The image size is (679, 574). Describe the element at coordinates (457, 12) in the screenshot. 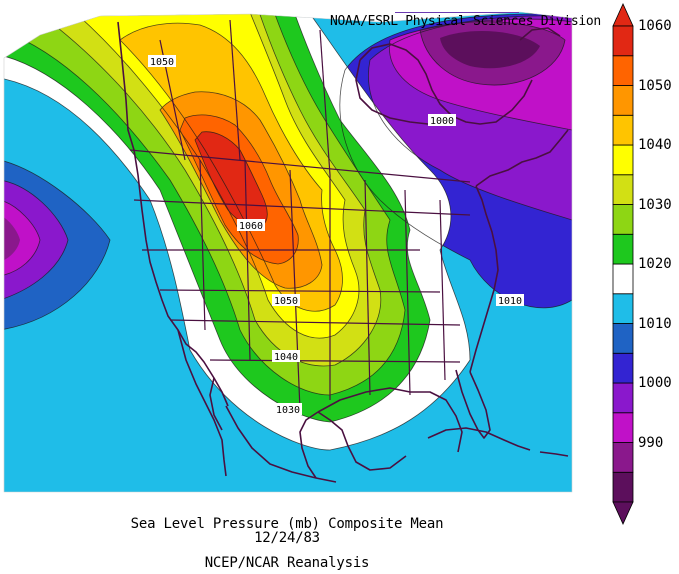

I see `credit-underline` at that location.